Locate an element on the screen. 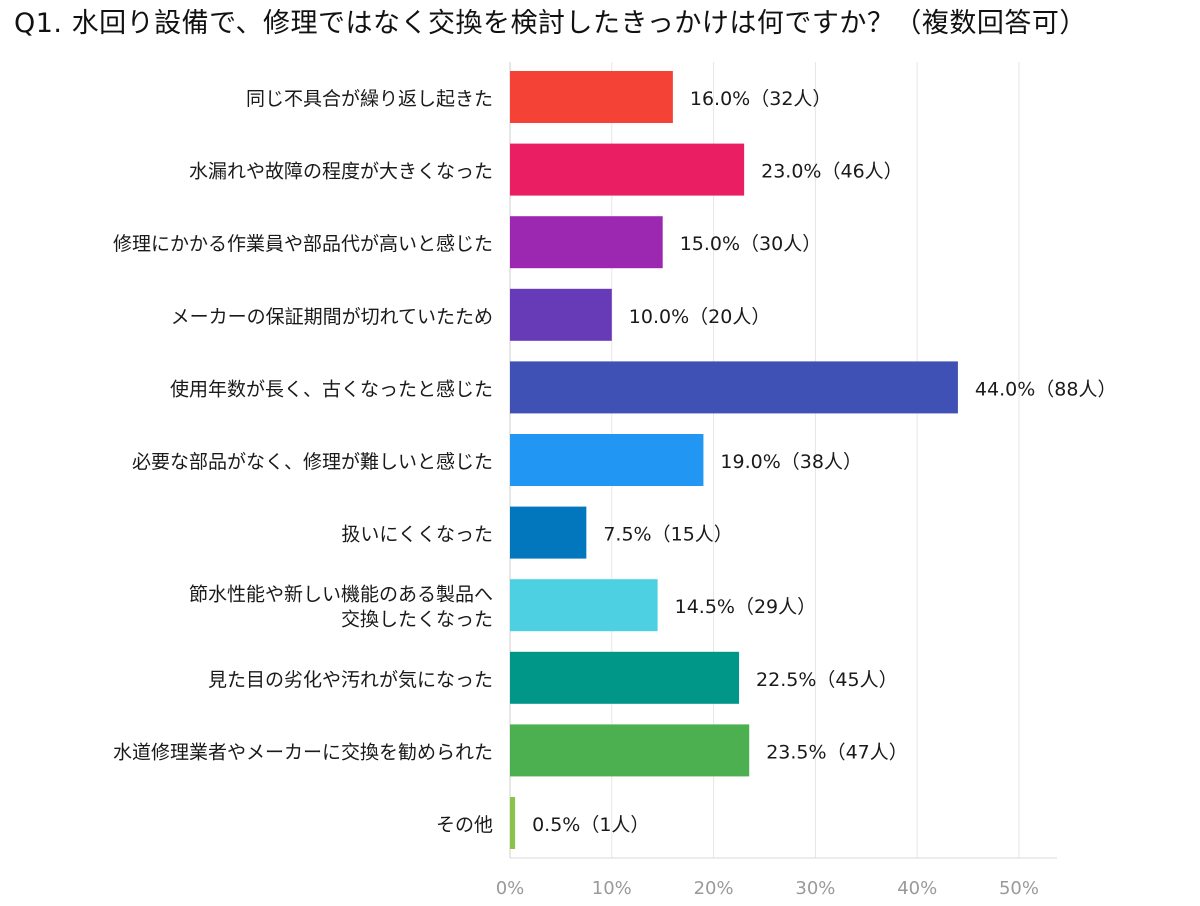  x-tick-label: 10% is located at coordinates (612, 888).